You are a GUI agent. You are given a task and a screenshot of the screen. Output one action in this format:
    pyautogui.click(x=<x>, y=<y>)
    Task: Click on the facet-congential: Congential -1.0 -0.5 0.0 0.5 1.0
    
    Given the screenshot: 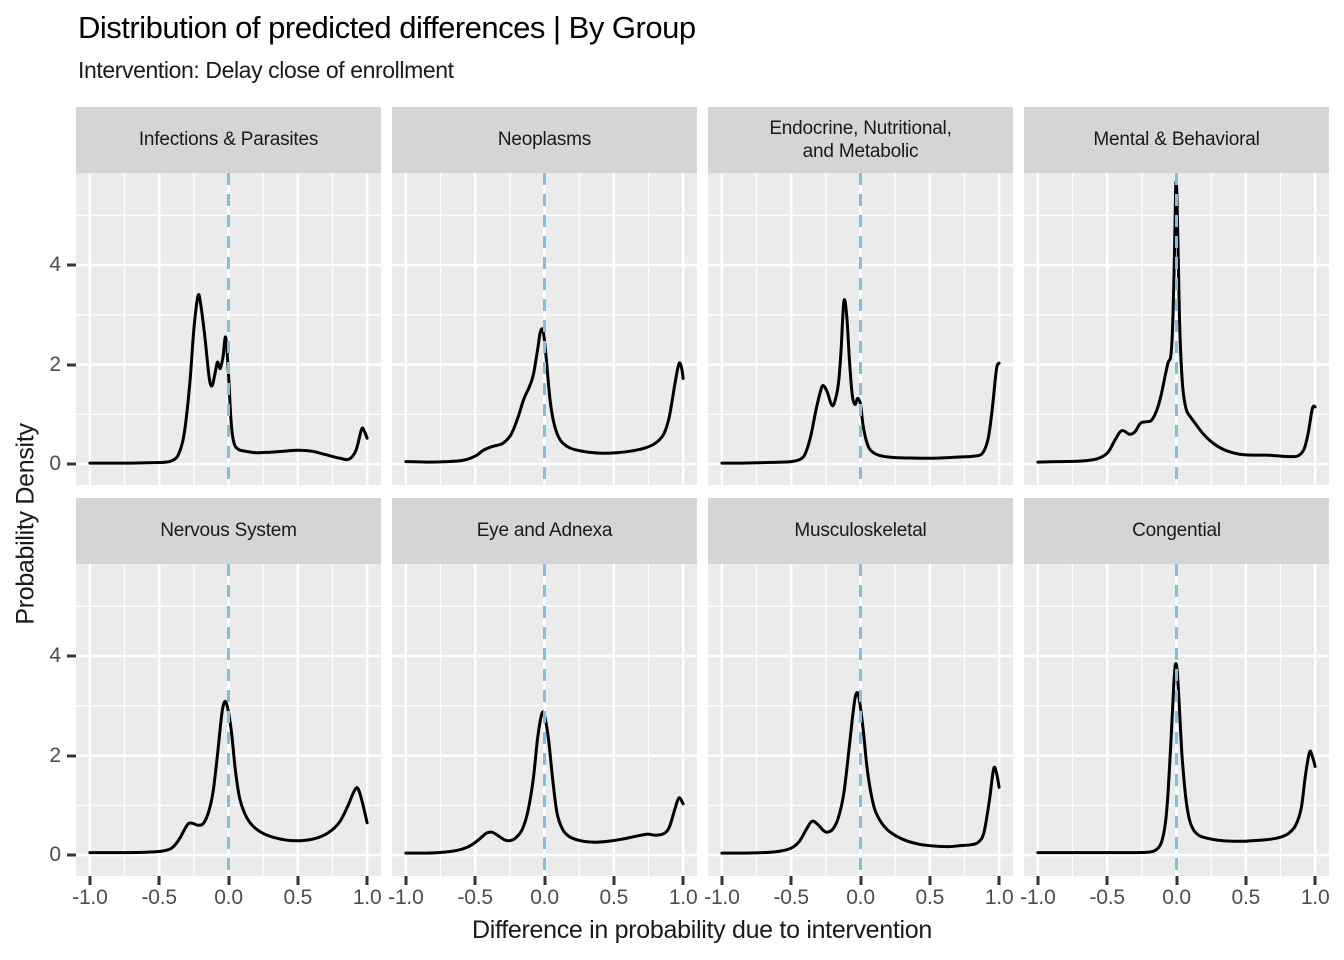 What is the action you would take?
    pyautogui.click(x=1175, y=703)
    